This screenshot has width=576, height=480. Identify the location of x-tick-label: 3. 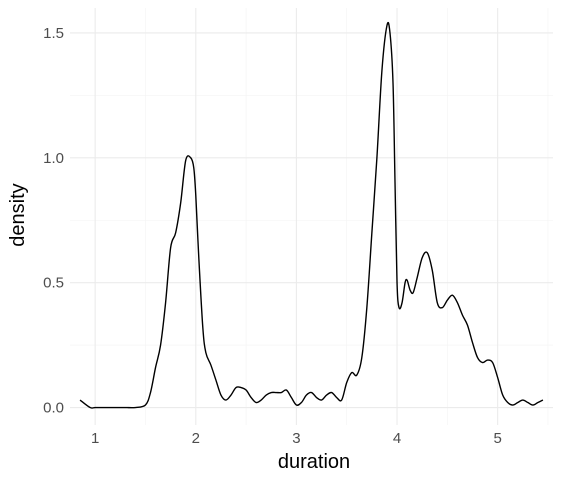
(296, 438).